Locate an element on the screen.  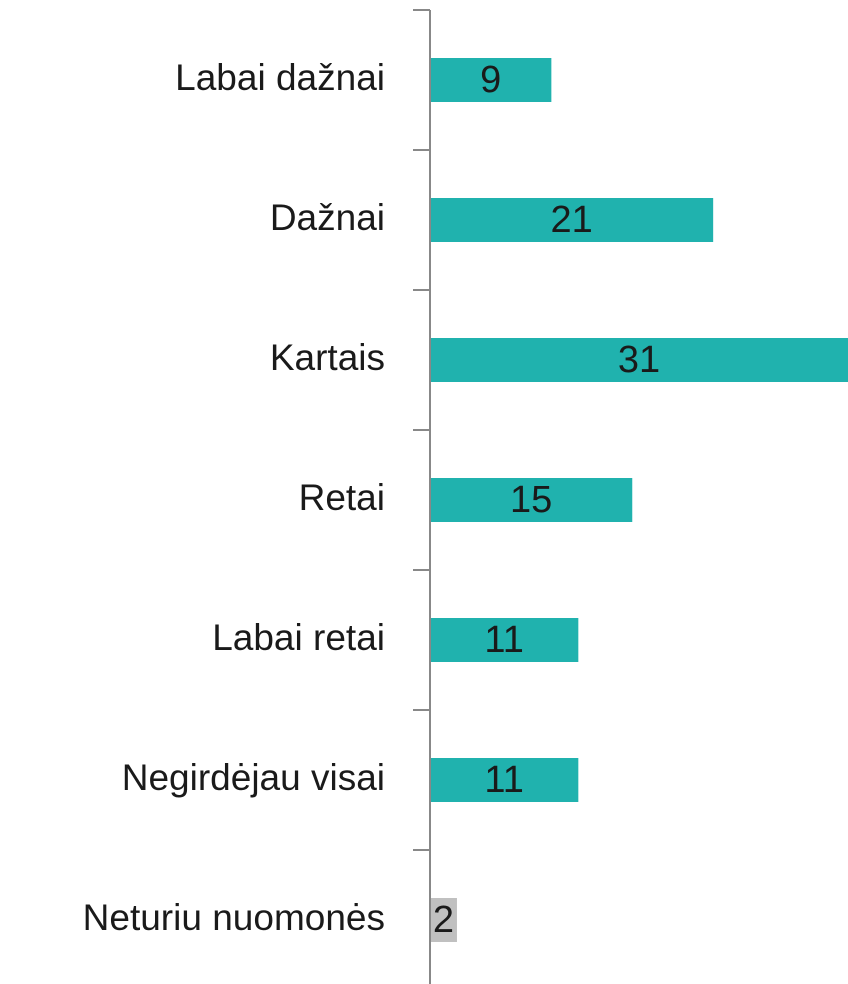
y-tick-label: Dažnai is located at coordinates (327, 217).